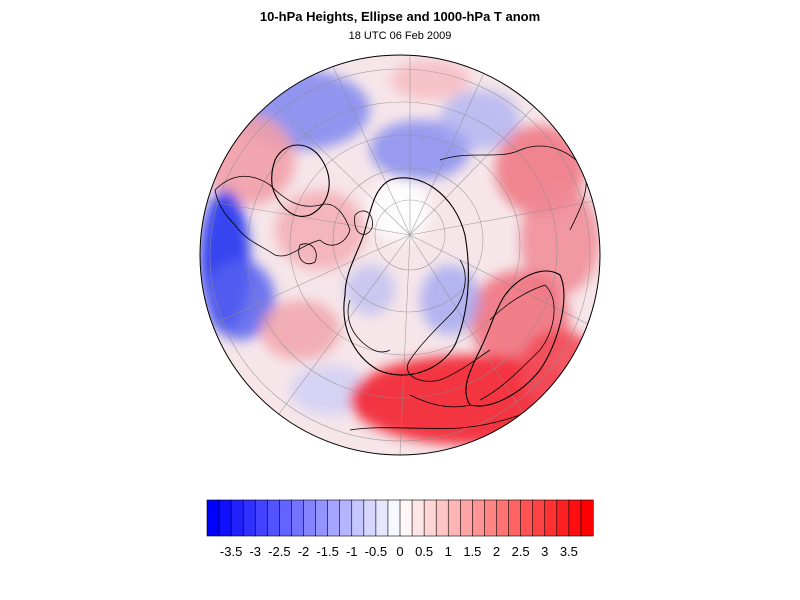  Describe the element at coordinates (327, 551) in the screenshot. I see `colorbar-tick-label: -1.5` at that location.